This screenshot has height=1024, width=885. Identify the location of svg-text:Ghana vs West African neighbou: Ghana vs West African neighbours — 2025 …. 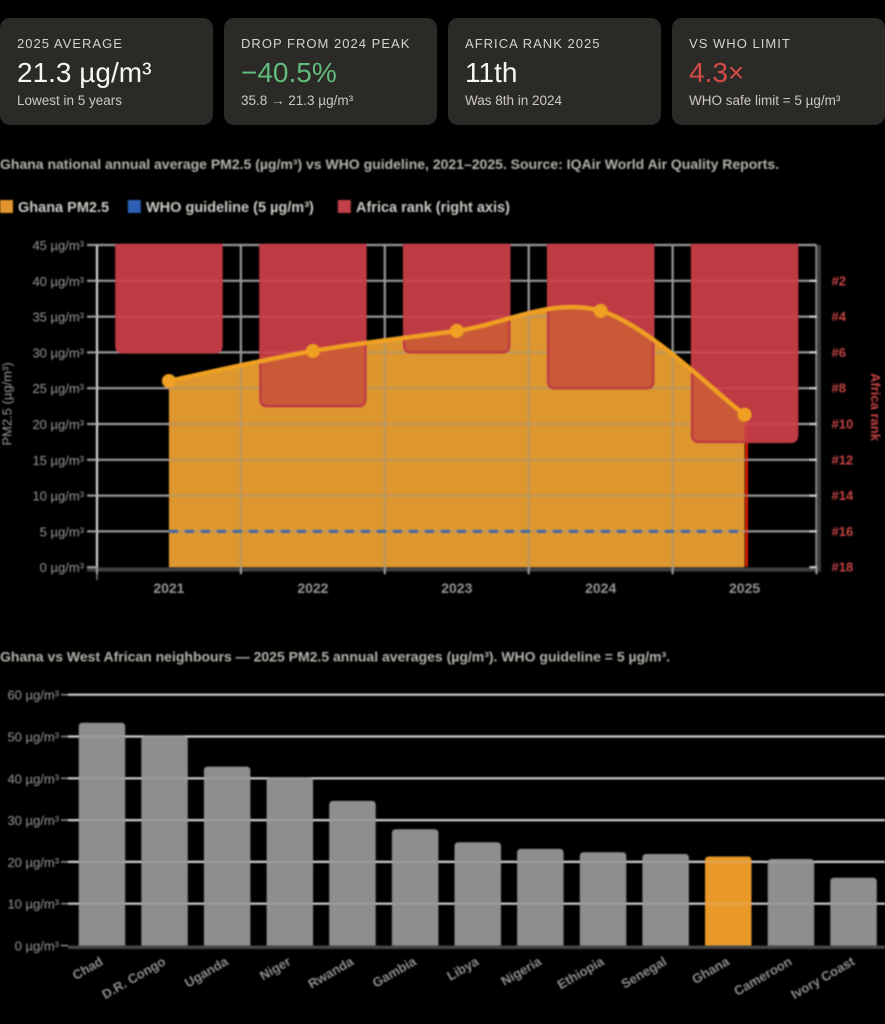
(335, 657).